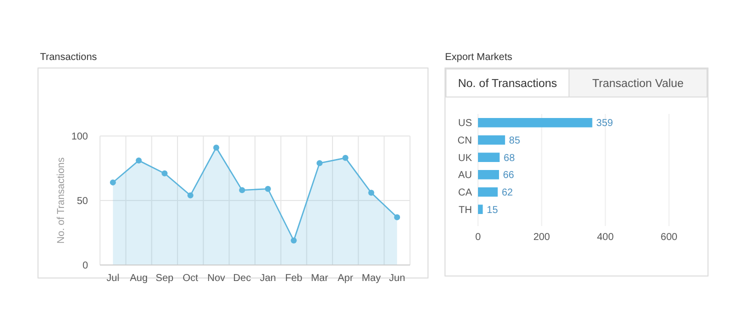 This screenshot has width=750, height=321. What do you see at coordinates (79, 137) in the screenshot?
I see `y-tick-label: 100` at bounding box center [79, 137].